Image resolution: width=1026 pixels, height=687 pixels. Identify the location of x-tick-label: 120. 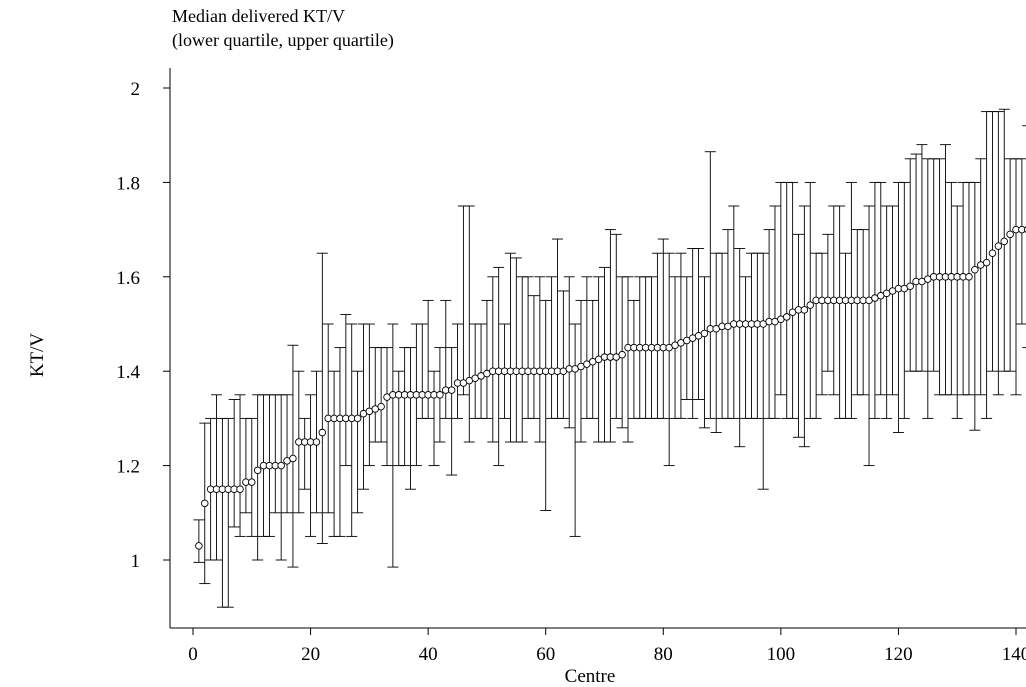
(898, 654).